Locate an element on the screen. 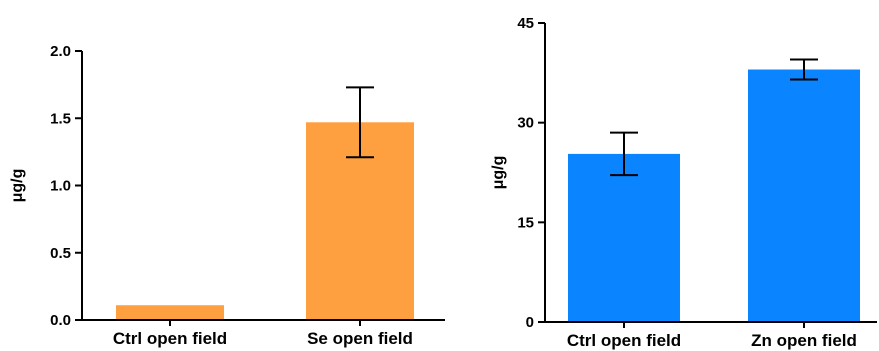 This screenshot has width=879, height=351. y-tick-label: 0 is located at coordinates (530, 322).